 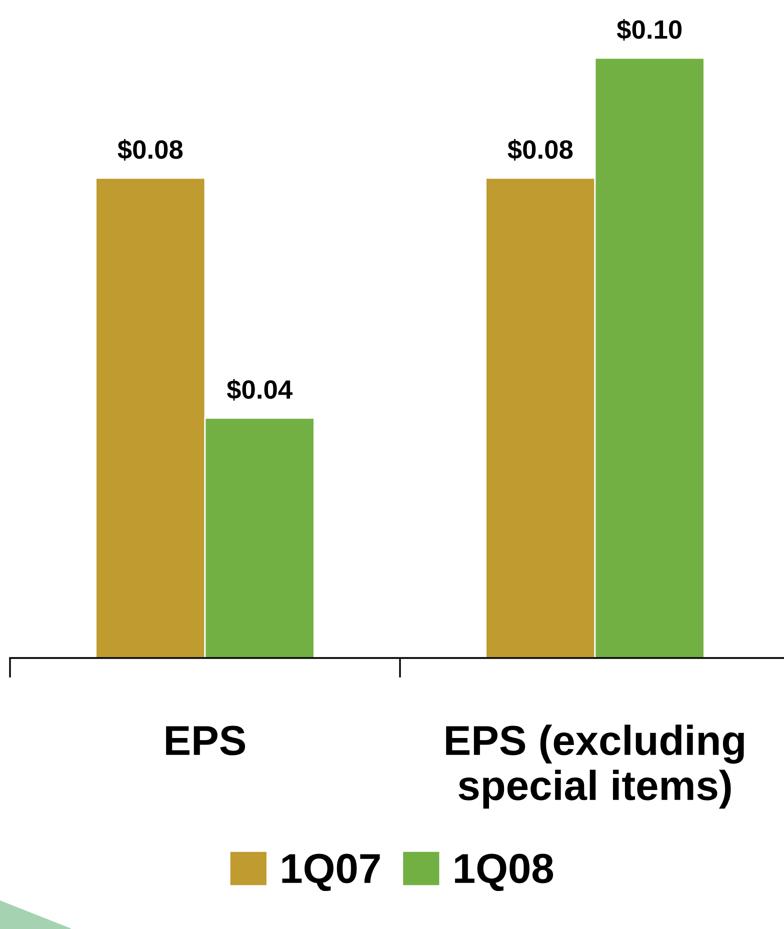 What do you see at coordinates (504, 873) in the screenshot?
I see `legend-label: 1Q08` at bounding box center [504, 873].